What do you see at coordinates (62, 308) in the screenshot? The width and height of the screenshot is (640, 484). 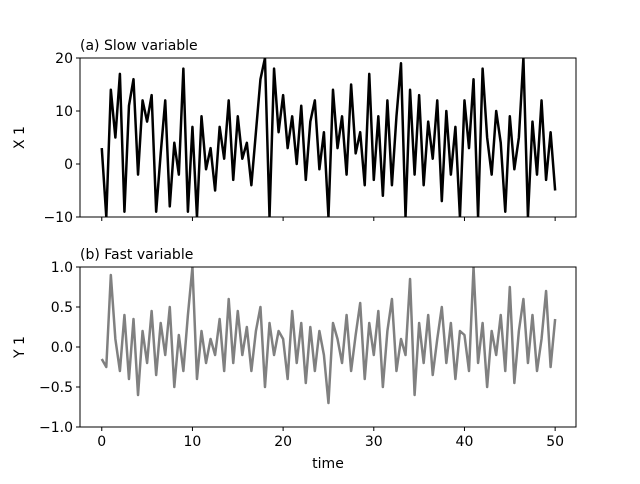 I see `y-tick-label: 0.5` at bounding box center [62, 308].